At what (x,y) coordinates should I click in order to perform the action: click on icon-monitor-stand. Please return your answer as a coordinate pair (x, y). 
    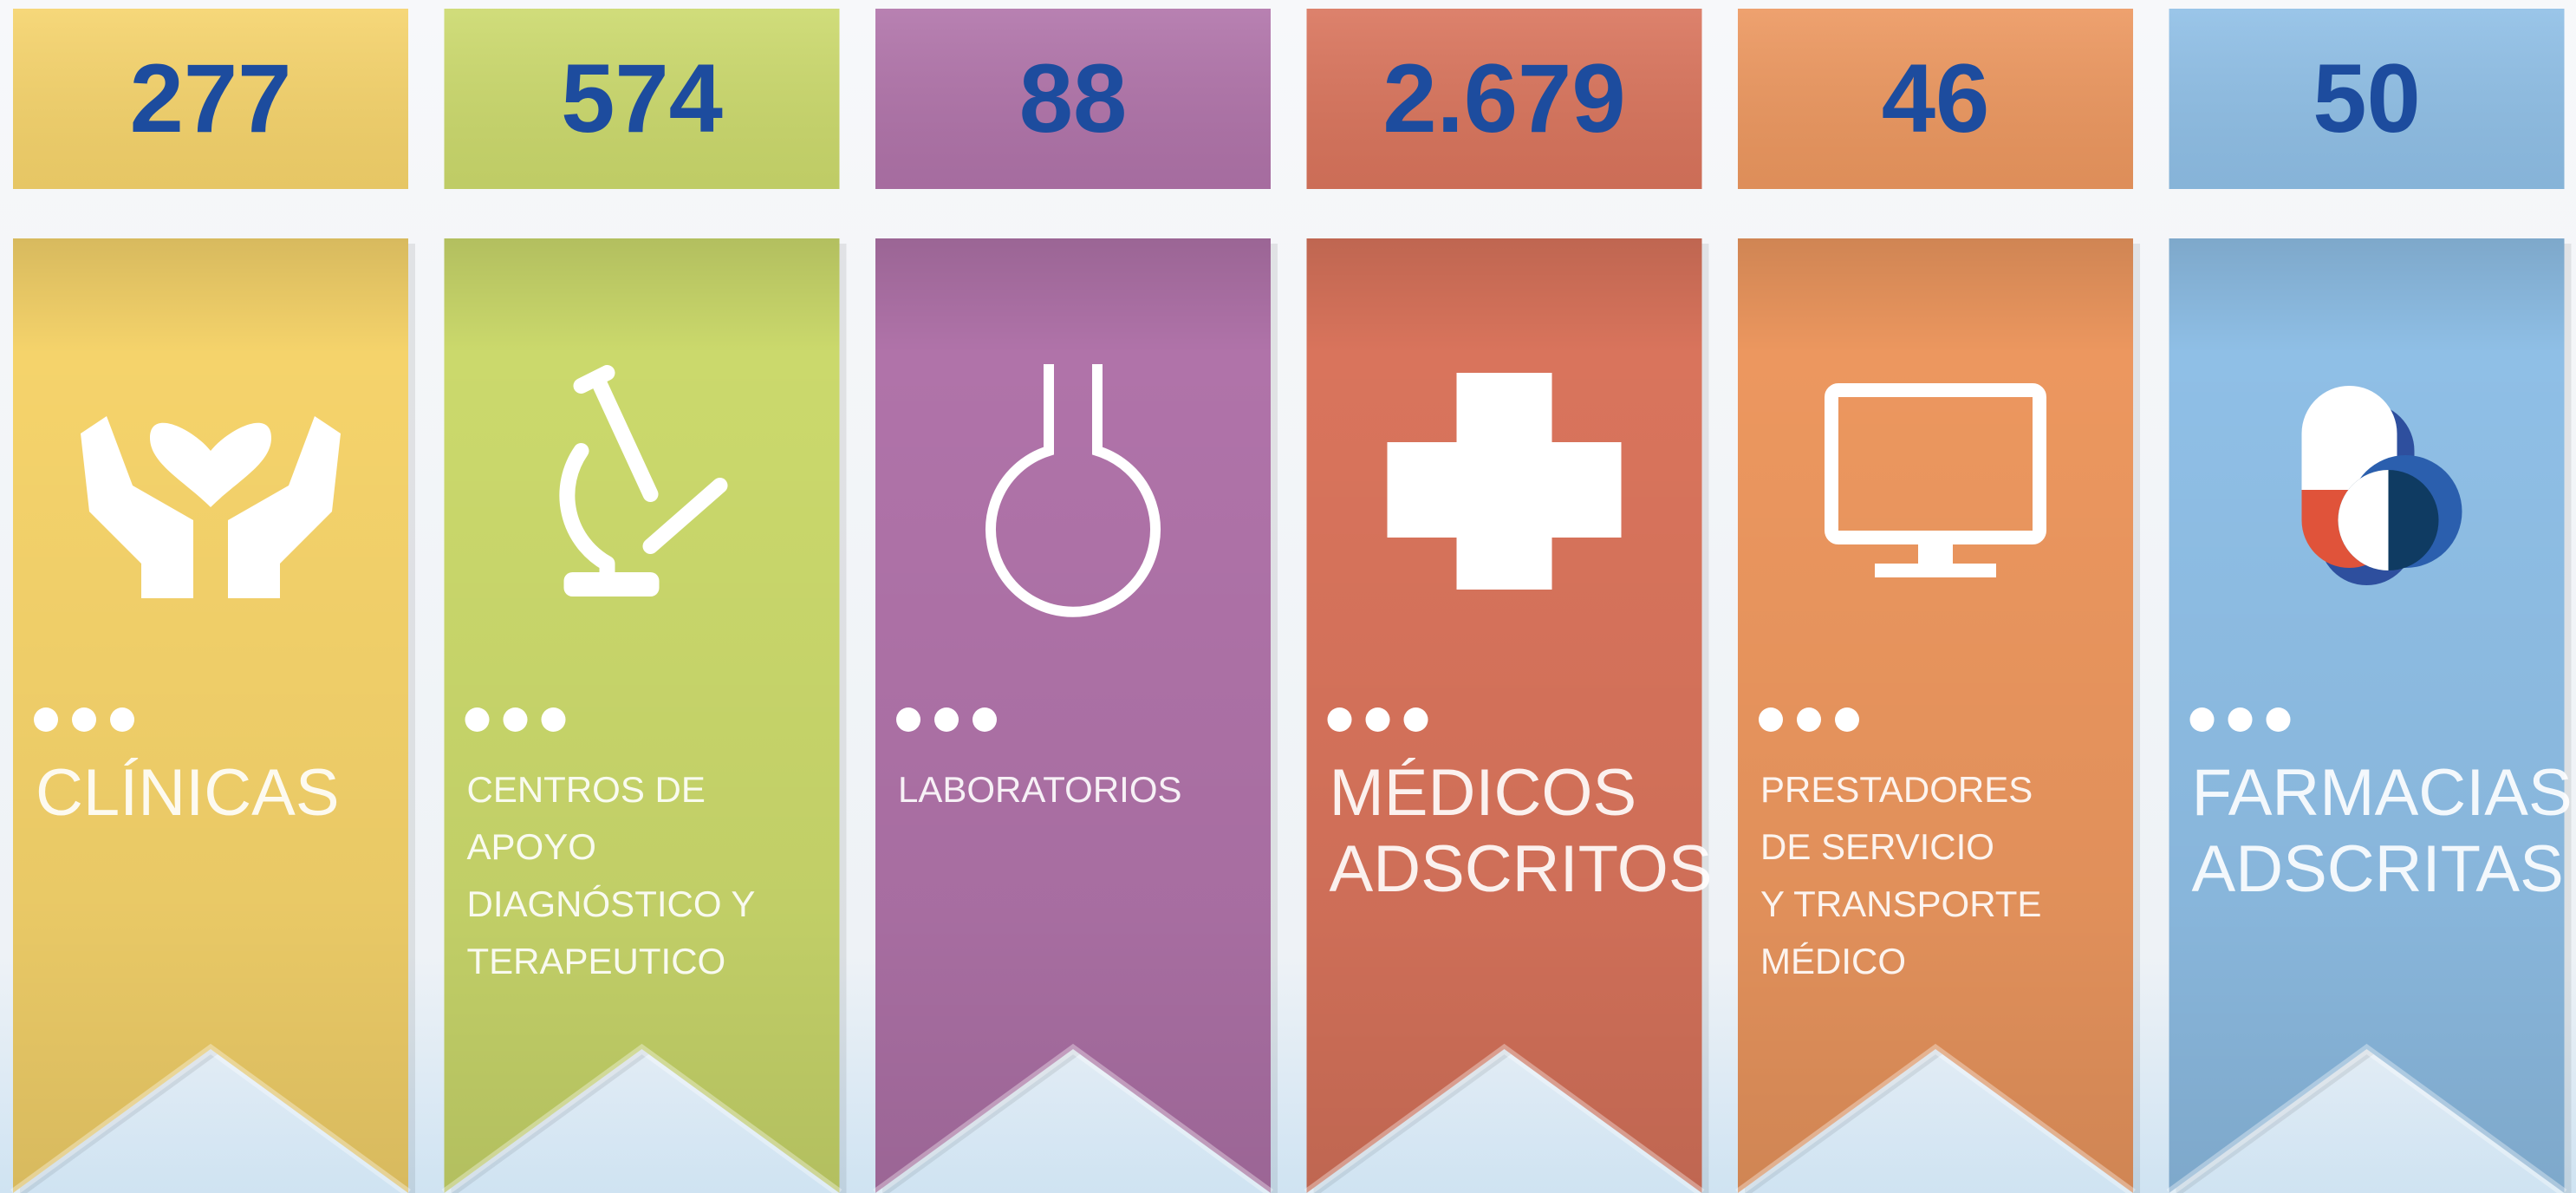
    Looking at the image, I should click on (1935, 551).